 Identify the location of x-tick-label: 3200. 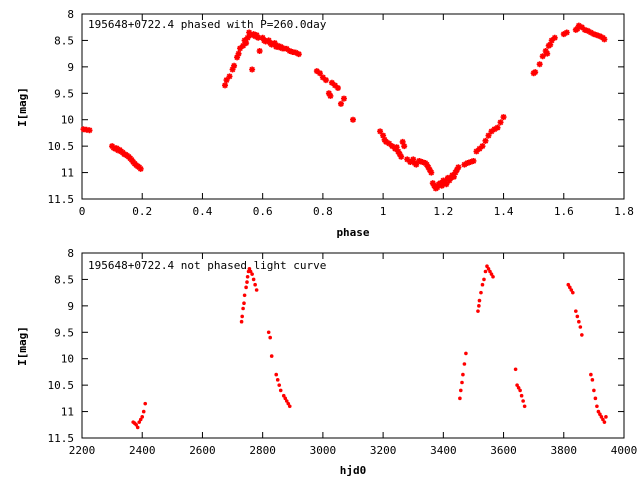
(383, 450).